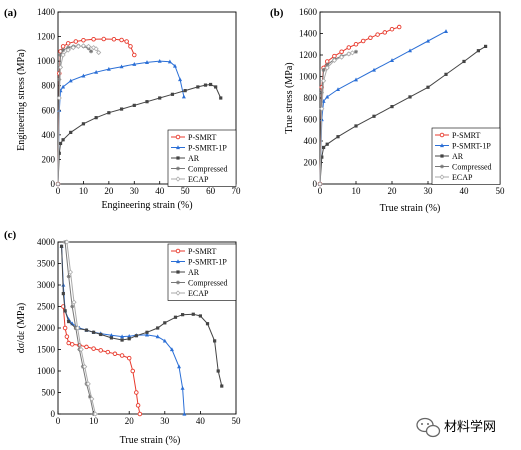  What do you see at coordinates (308, 12) in the screenshot?
I see `y-tick-label: 1600` at bounding box center [308, 12].